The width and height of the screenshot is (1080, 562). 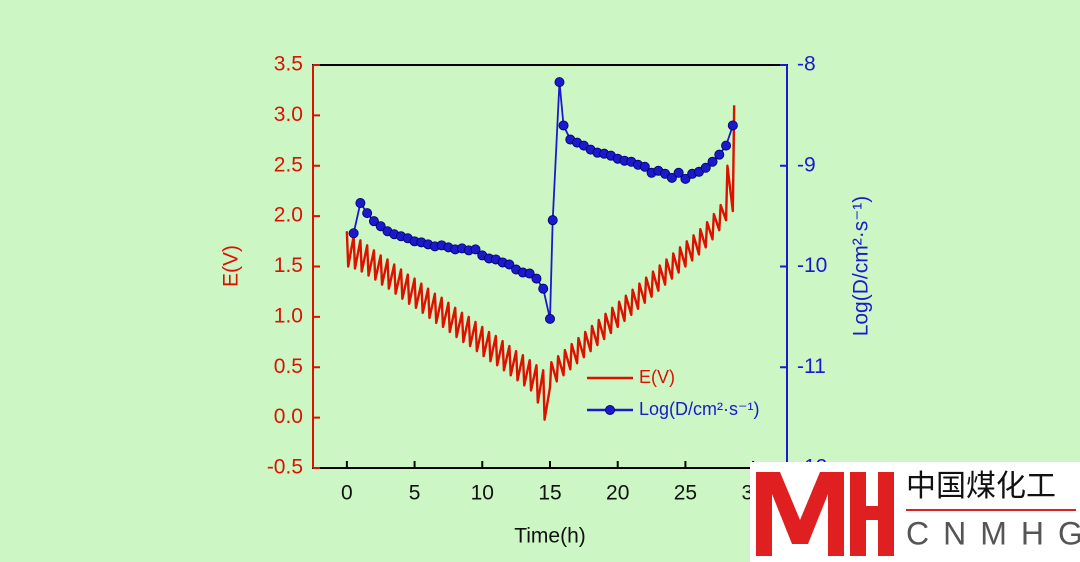 I want to click on y2-tick-label: -10, so click(x=812, y=265).